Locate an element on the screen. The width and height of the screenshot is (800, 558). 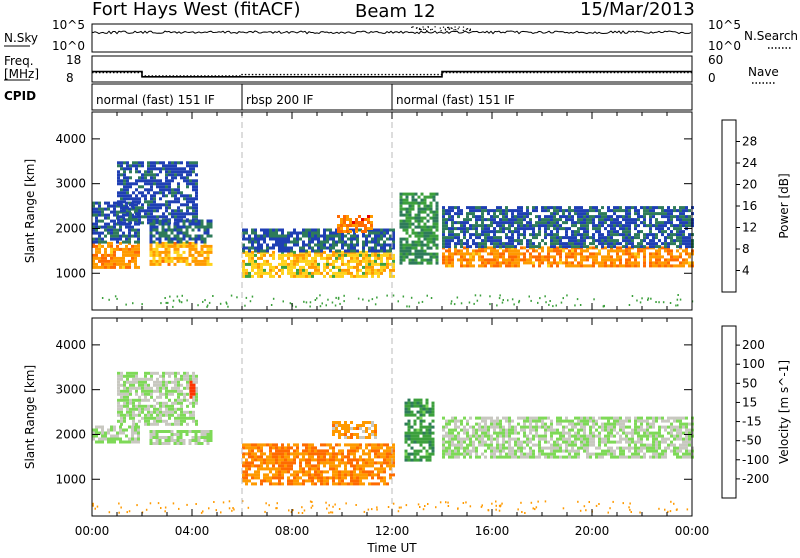
cpid-segment-label: normal (fast) 151 IF is located at coordinates (155, 100).